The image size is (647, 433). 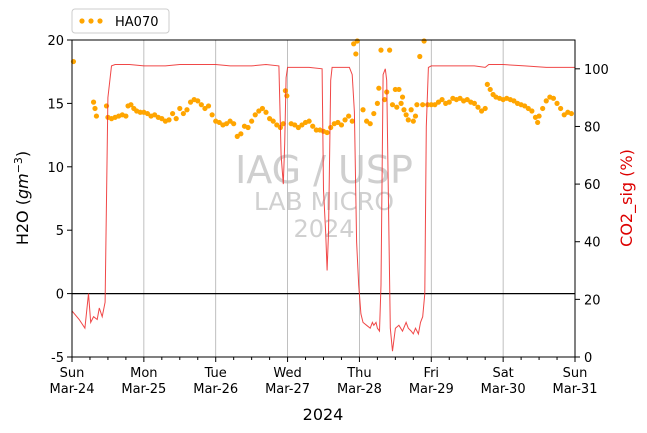 I want to click on y-left-tick-label: 0, so click(x=60, y=295).